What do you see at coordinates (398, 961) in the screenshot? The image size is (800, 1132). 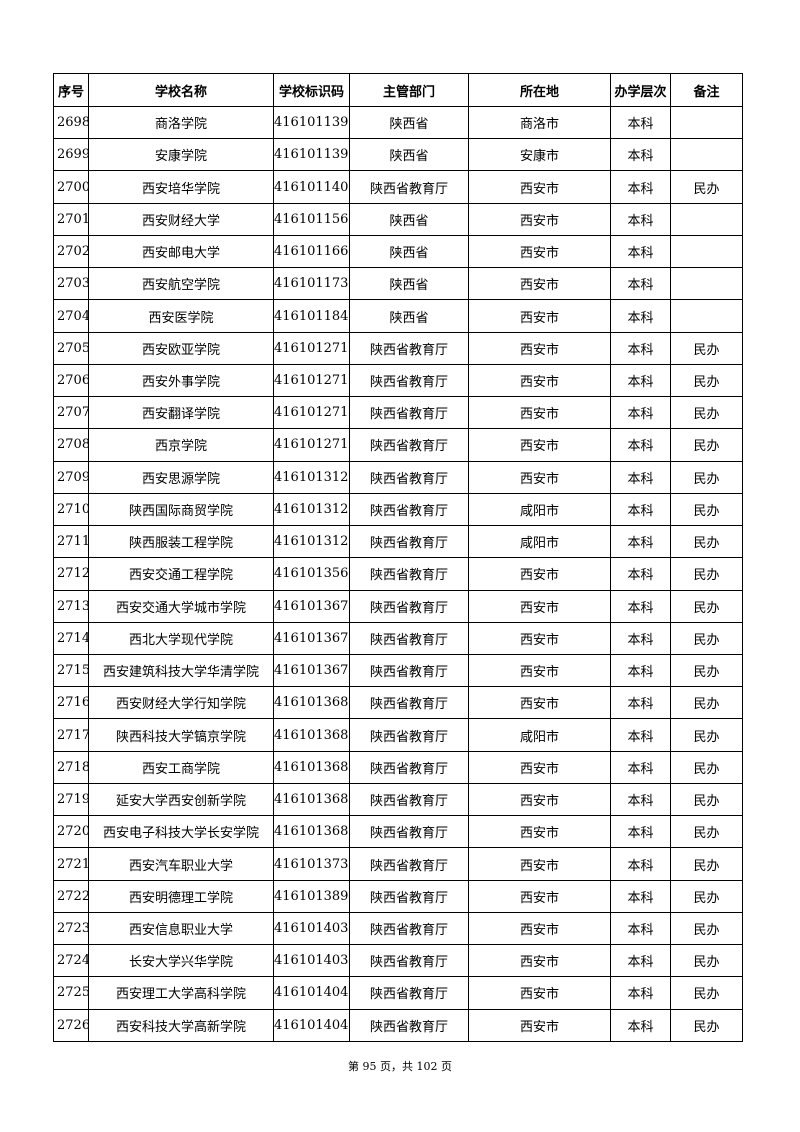 I see `table-row: 2724 长安大学兴华学院 4161014034 陕西省教育厅 西安市 本科 民办` at bounding box center [398, 961].